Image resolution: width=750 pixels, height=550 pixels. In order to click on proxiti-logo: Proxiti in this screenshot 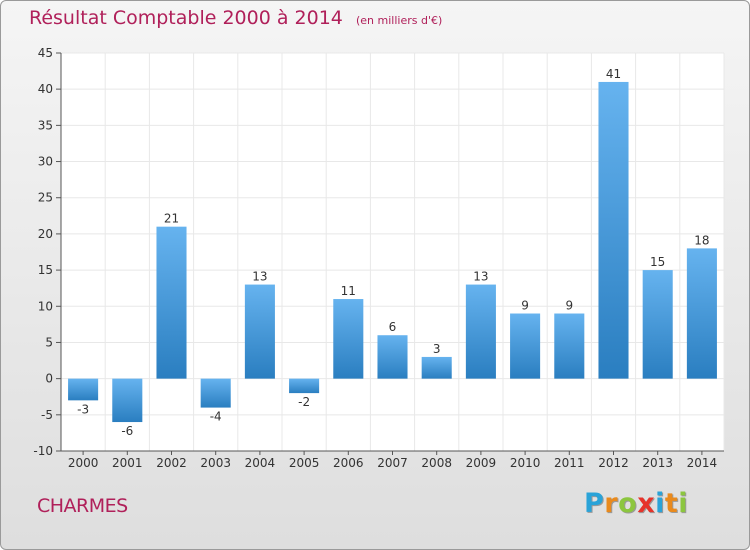, I will do `click(636, 503)`.